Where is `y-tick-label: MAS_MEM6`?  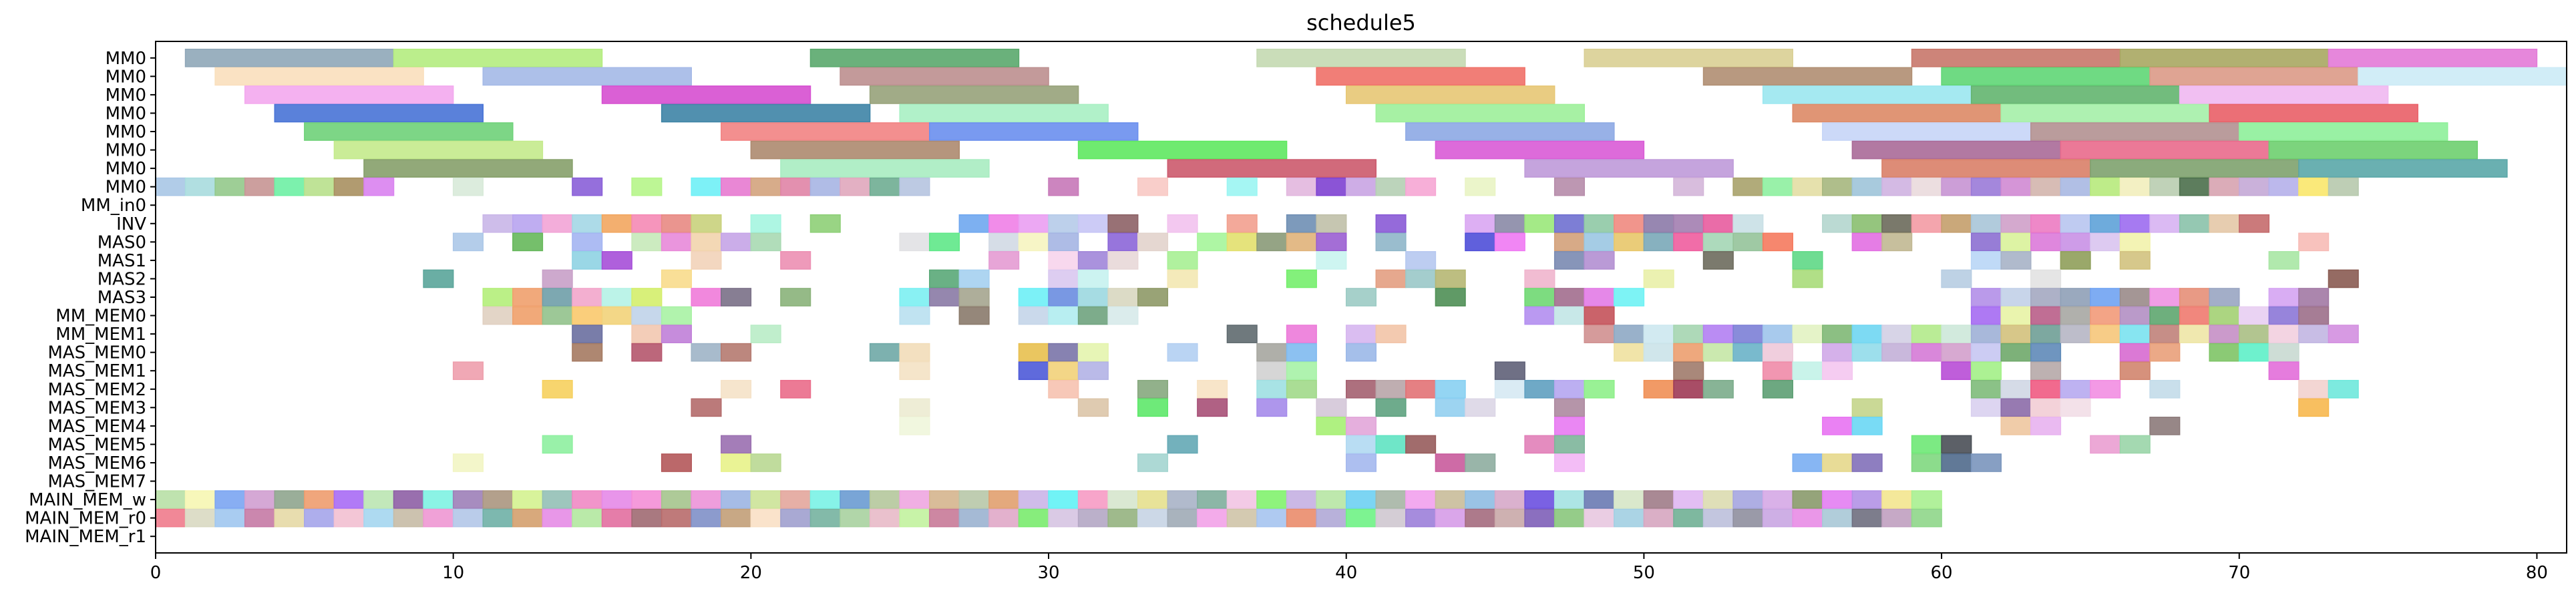
y-tick-label: MAS_MEM6 is located at coordinates (97, 463).